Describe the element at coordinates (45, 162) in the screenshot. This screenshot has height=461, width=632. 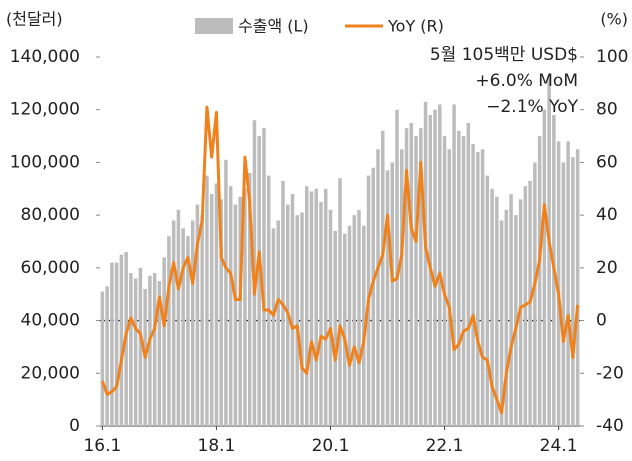
I see `y-tick-label: 100,000` at that location.